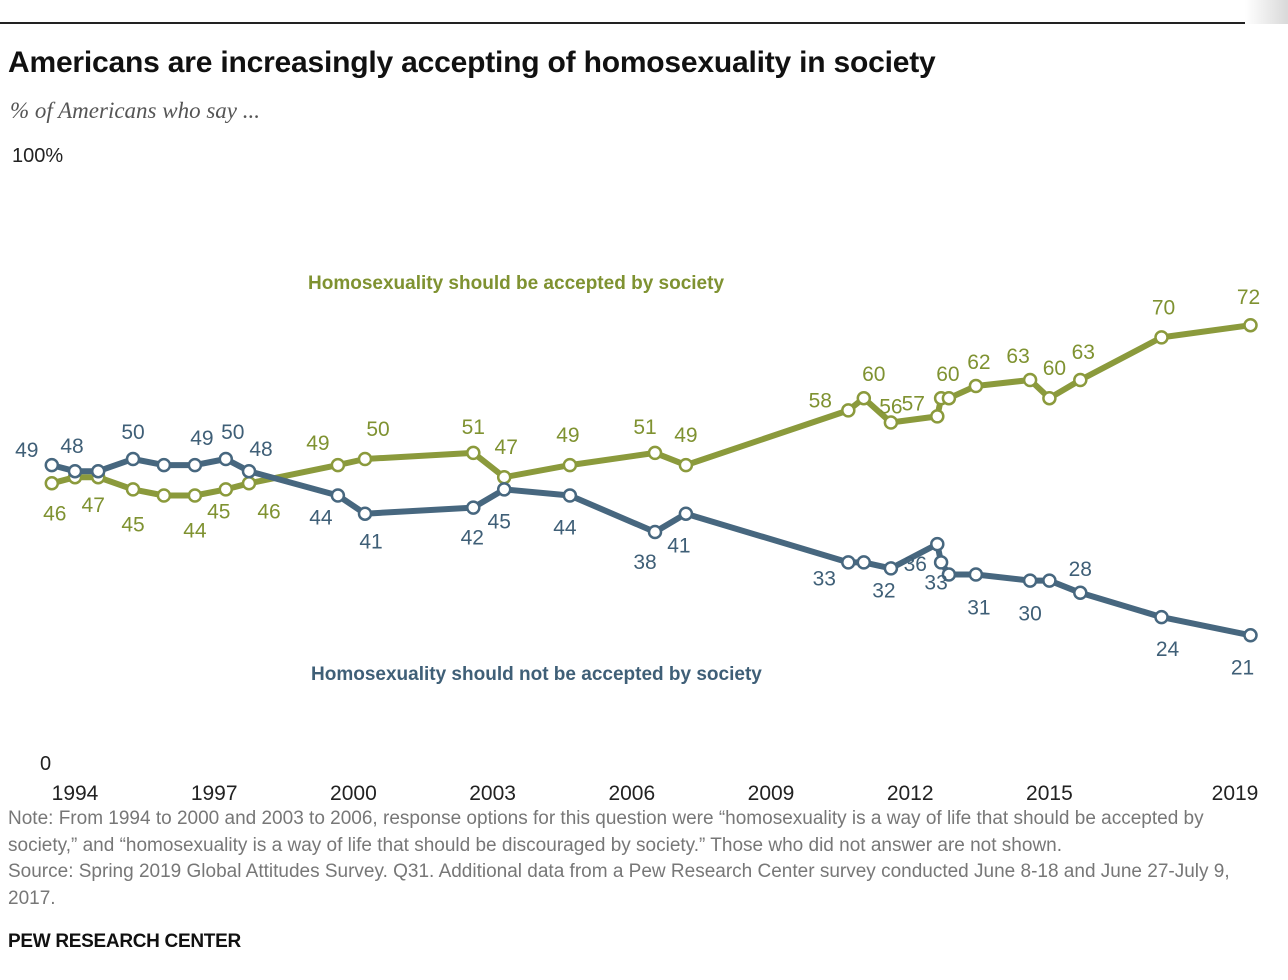 Image resolution: width=1288 pixels, height=980 pixels. What do you see at coordinates (195, 531) in the screenshot?
I see `accepted-data-label: 44` at bounding box center [195, 531].